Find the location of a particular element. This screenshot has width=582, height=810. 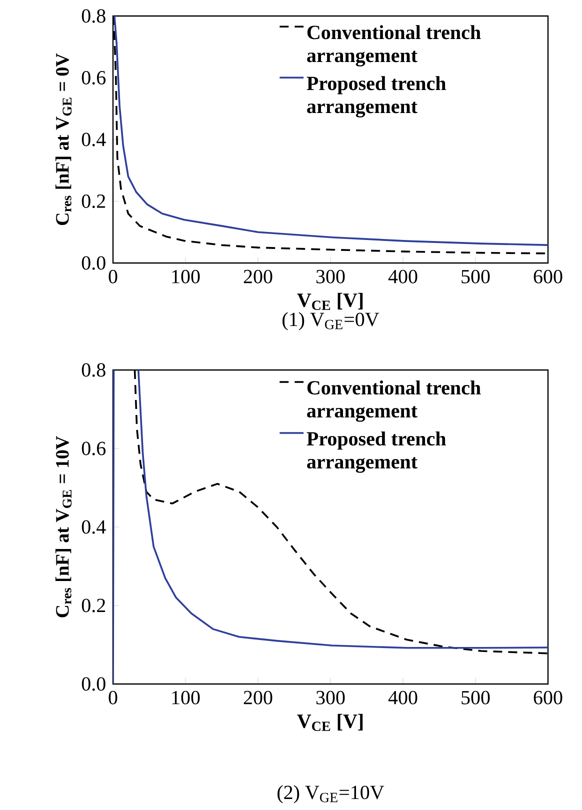

y-axis-title: C$_{res}$ [nF] at V$_{GE}$ = 10V is located at coordinates (63, 527).